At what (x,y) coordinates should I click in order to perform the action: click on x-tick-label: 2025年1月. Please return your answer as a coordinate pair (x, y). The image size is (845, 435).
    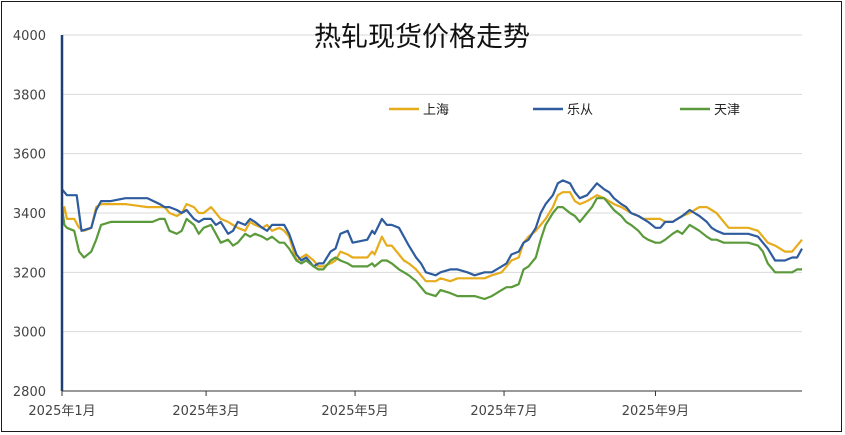
    Looking at the image, I should click on (61, 411).